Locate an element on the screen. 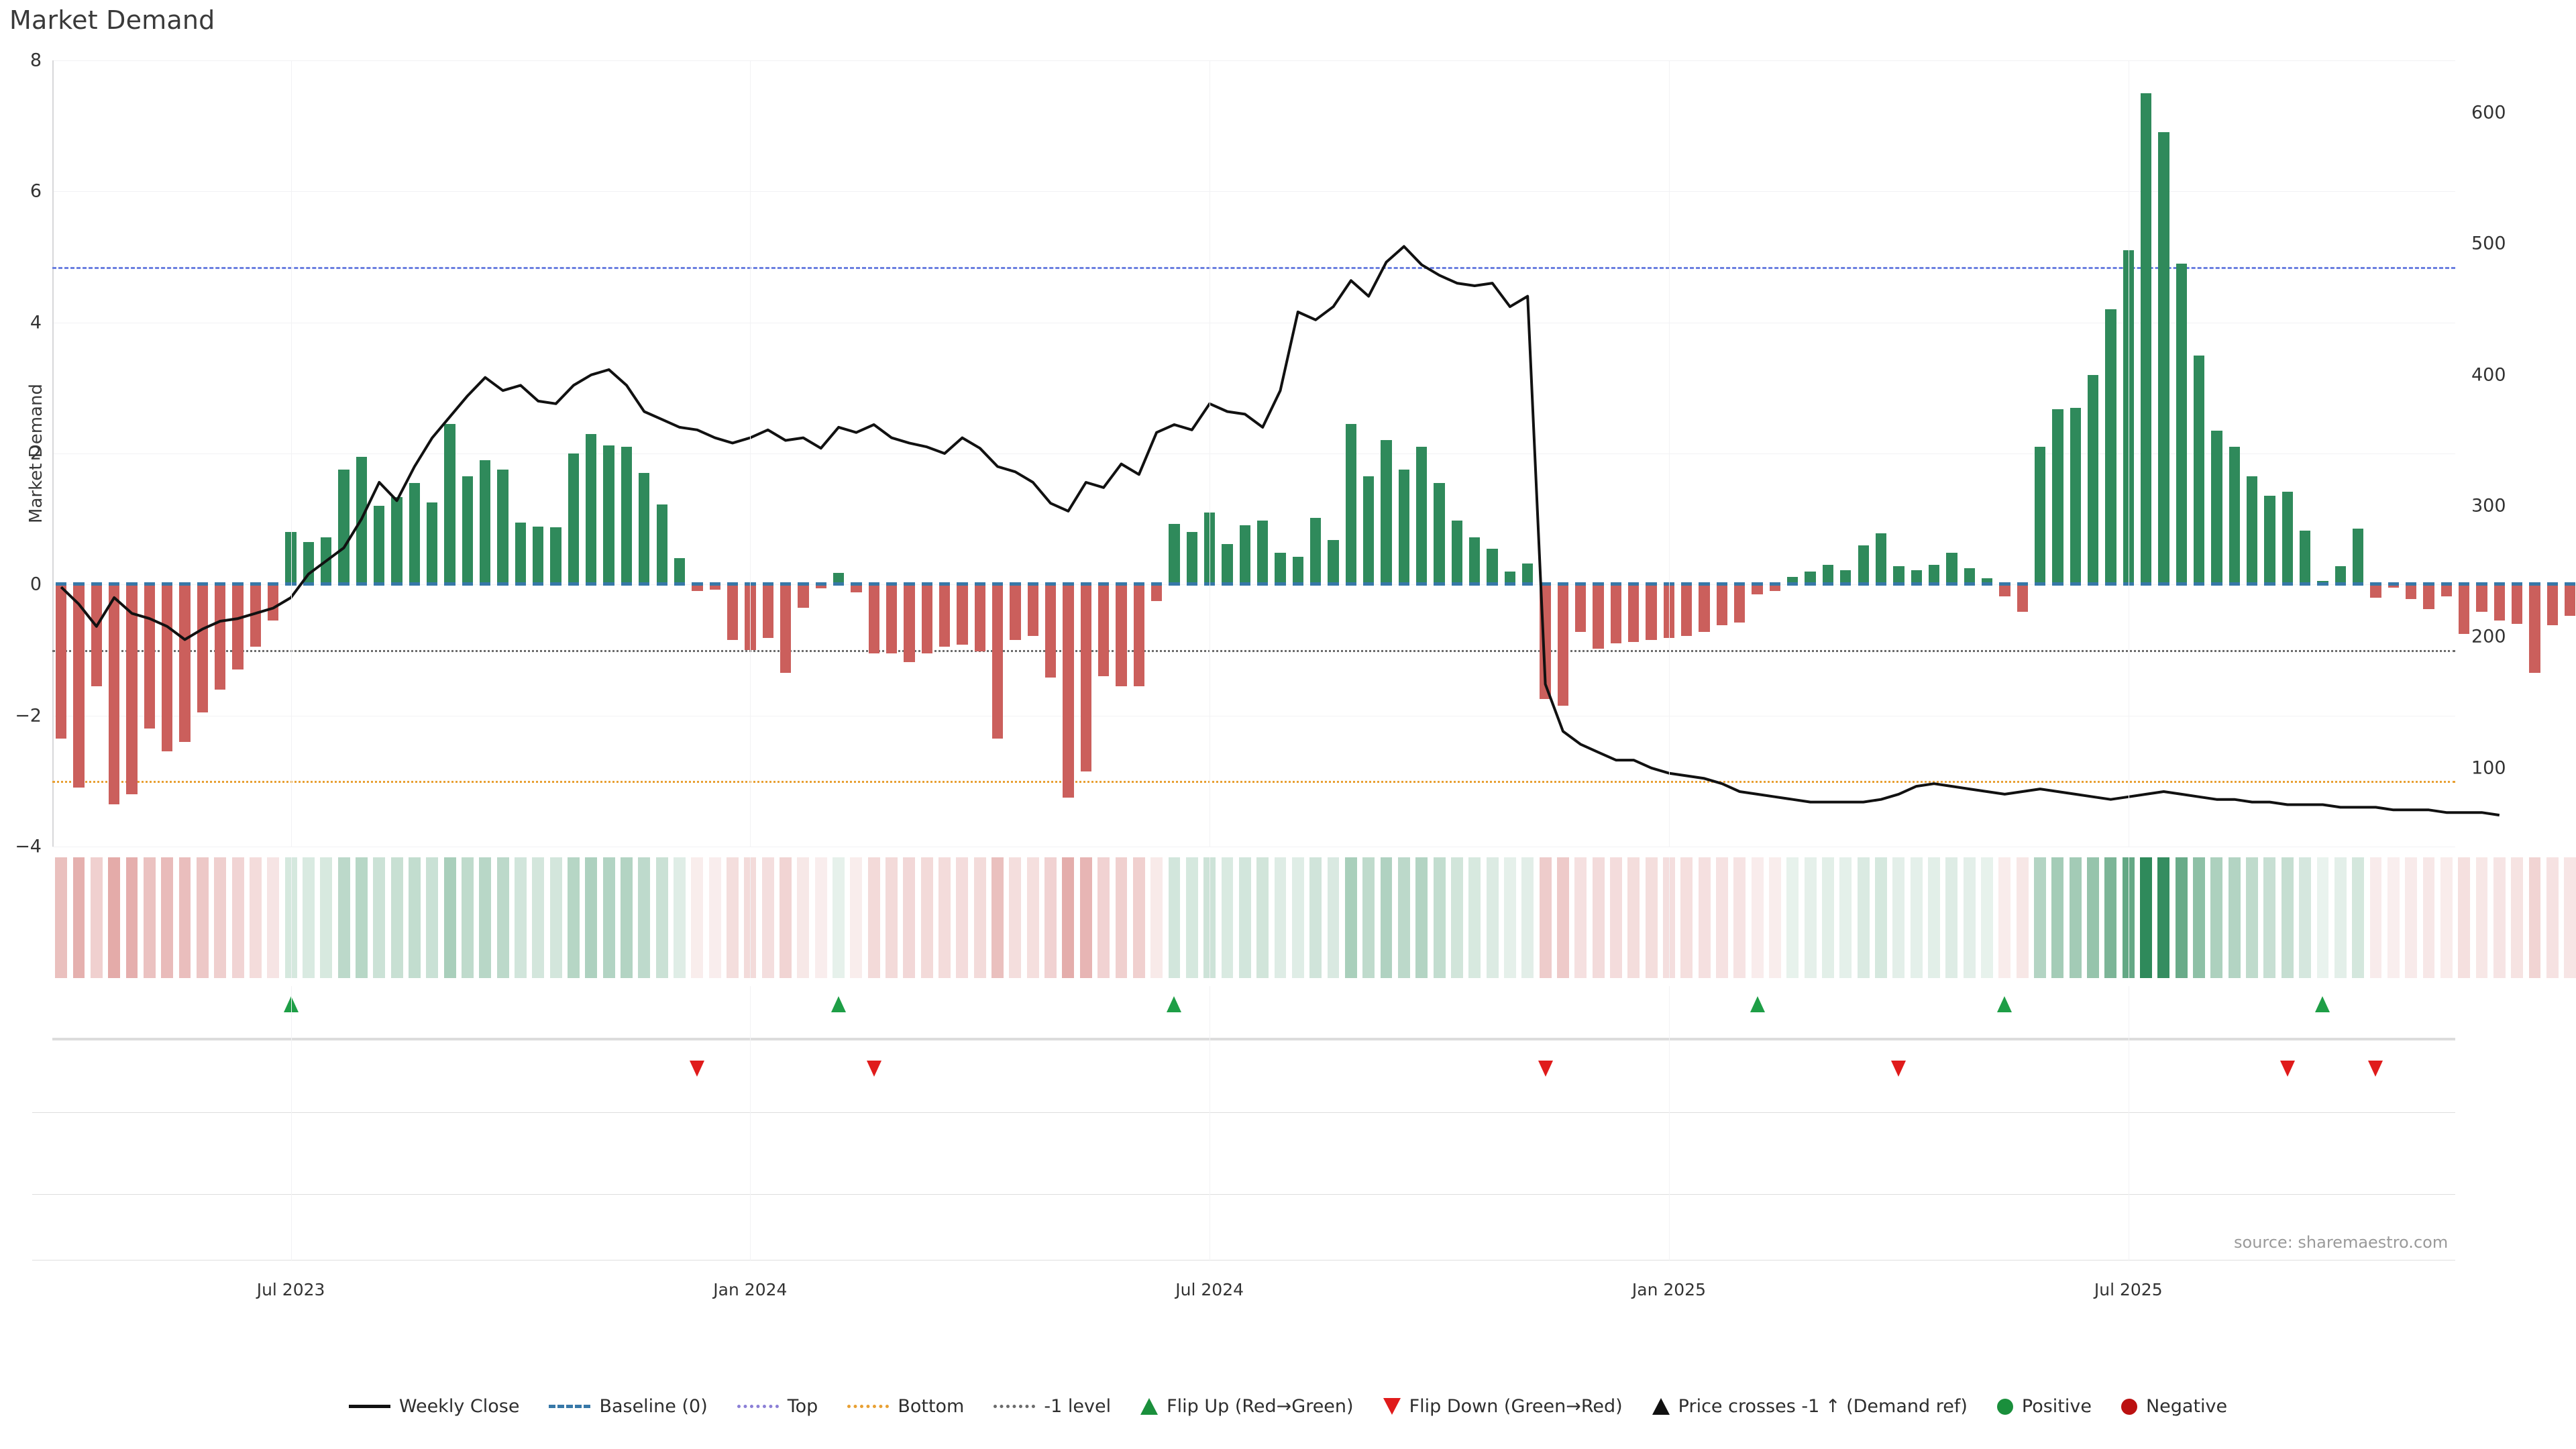  legend-label: Bottom is located at coordinates (931, 1406).